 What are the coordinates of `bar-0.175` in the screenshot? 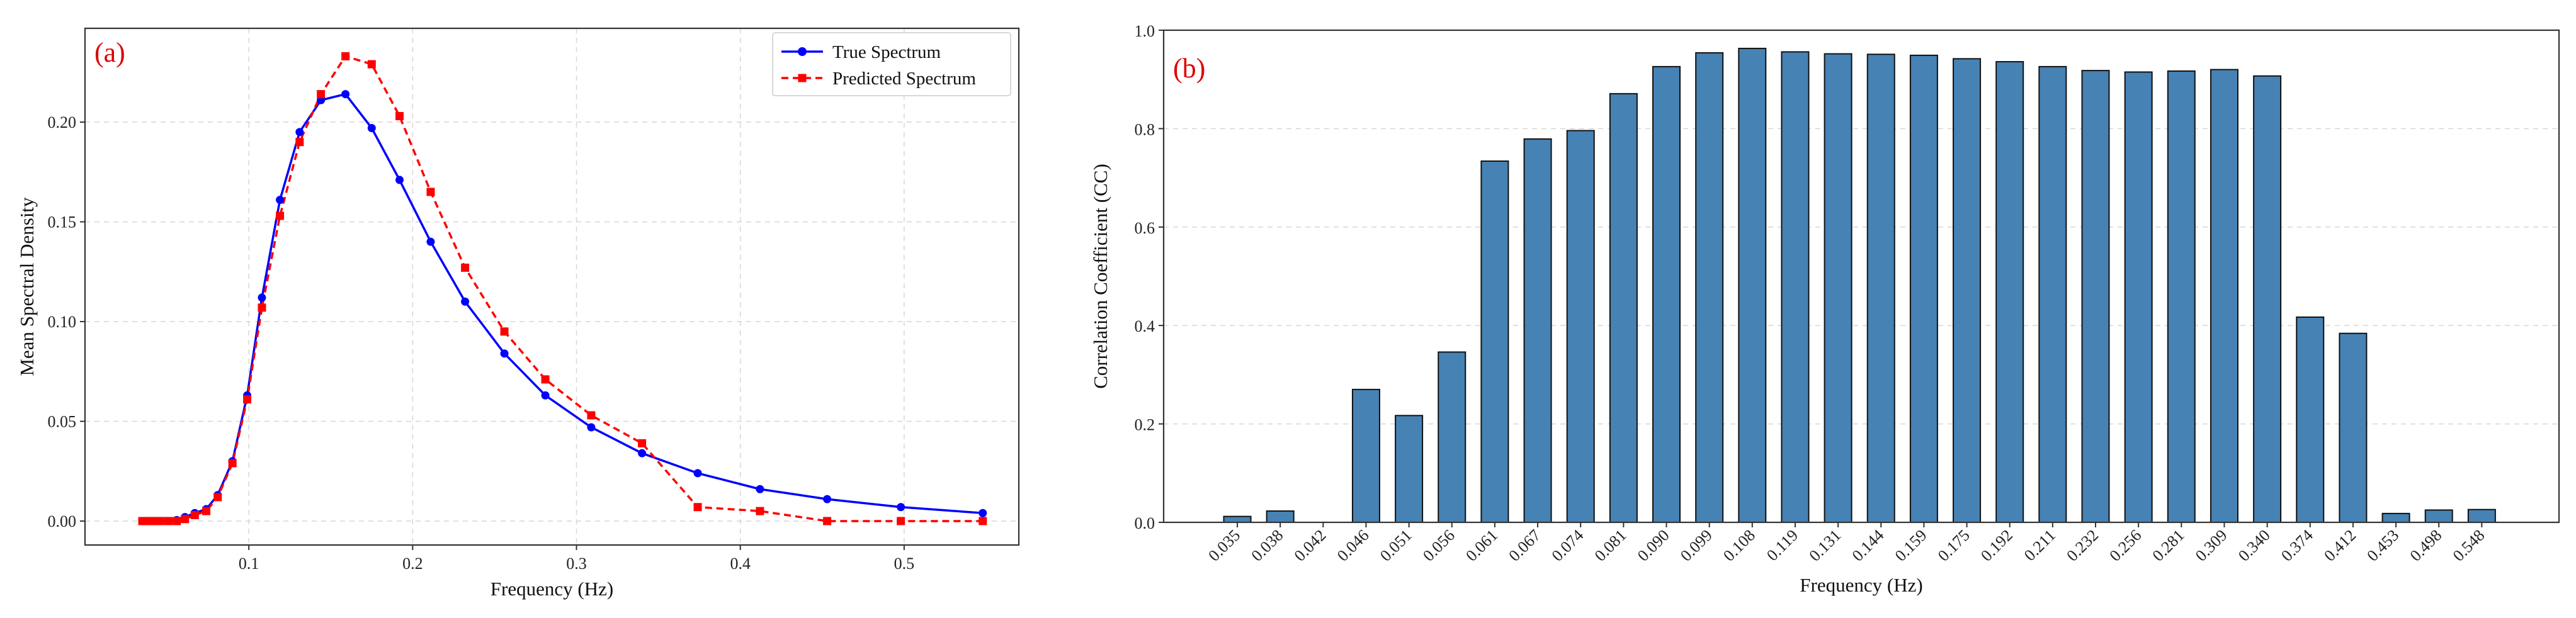 It's located at (1967, 291).